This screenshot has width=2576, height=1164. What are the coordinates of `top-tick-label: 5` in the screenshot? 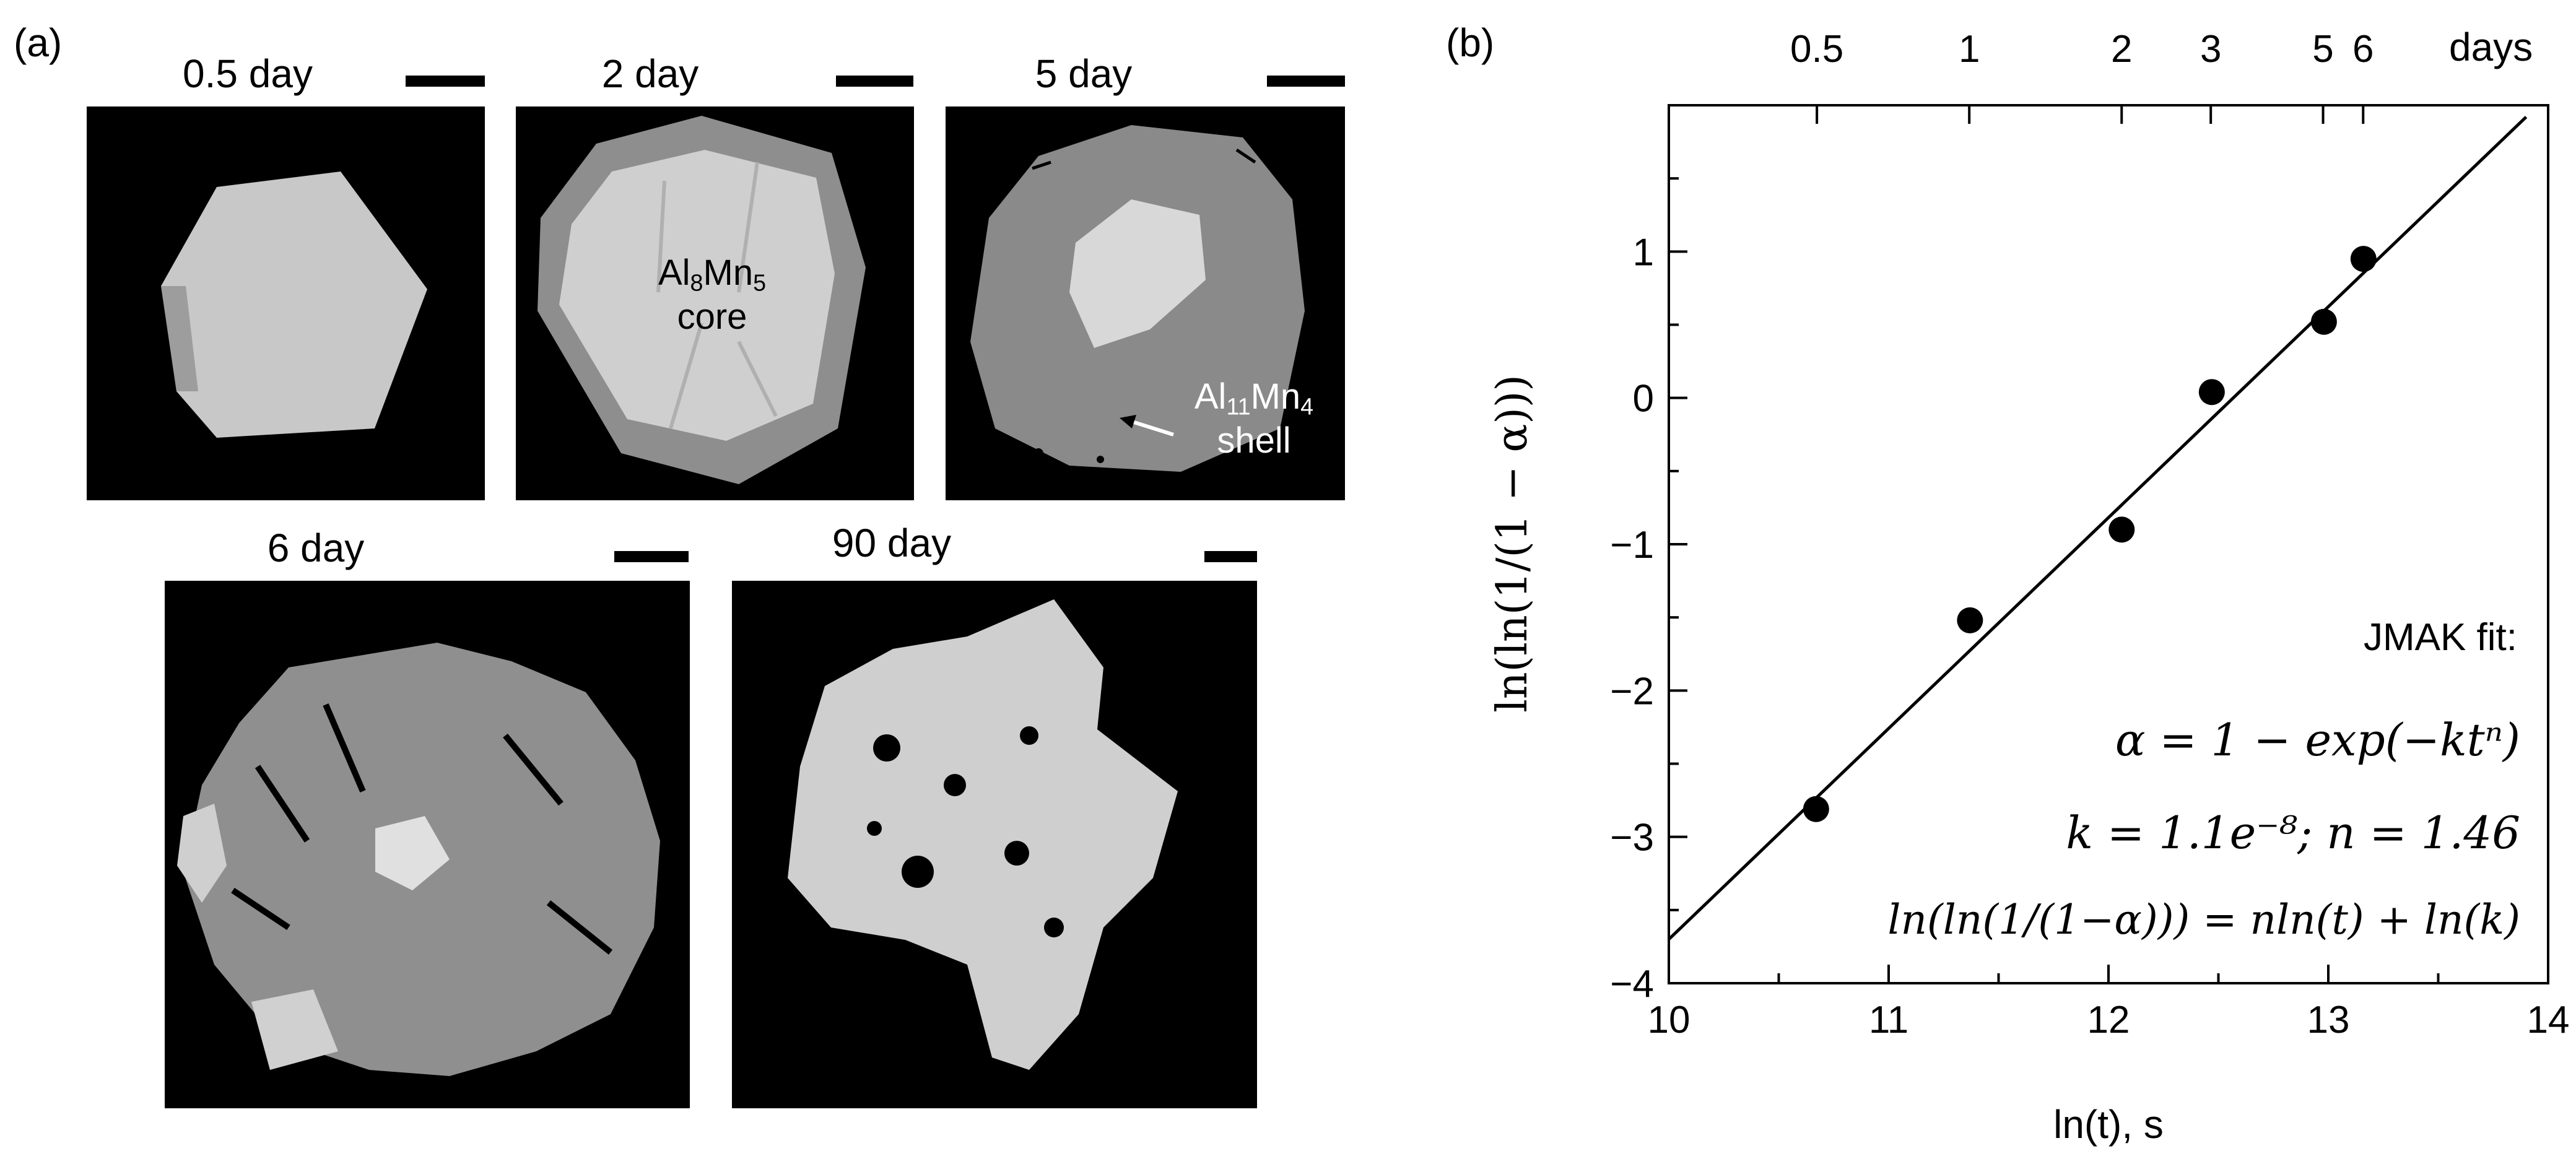 It's located at (2322, 49).